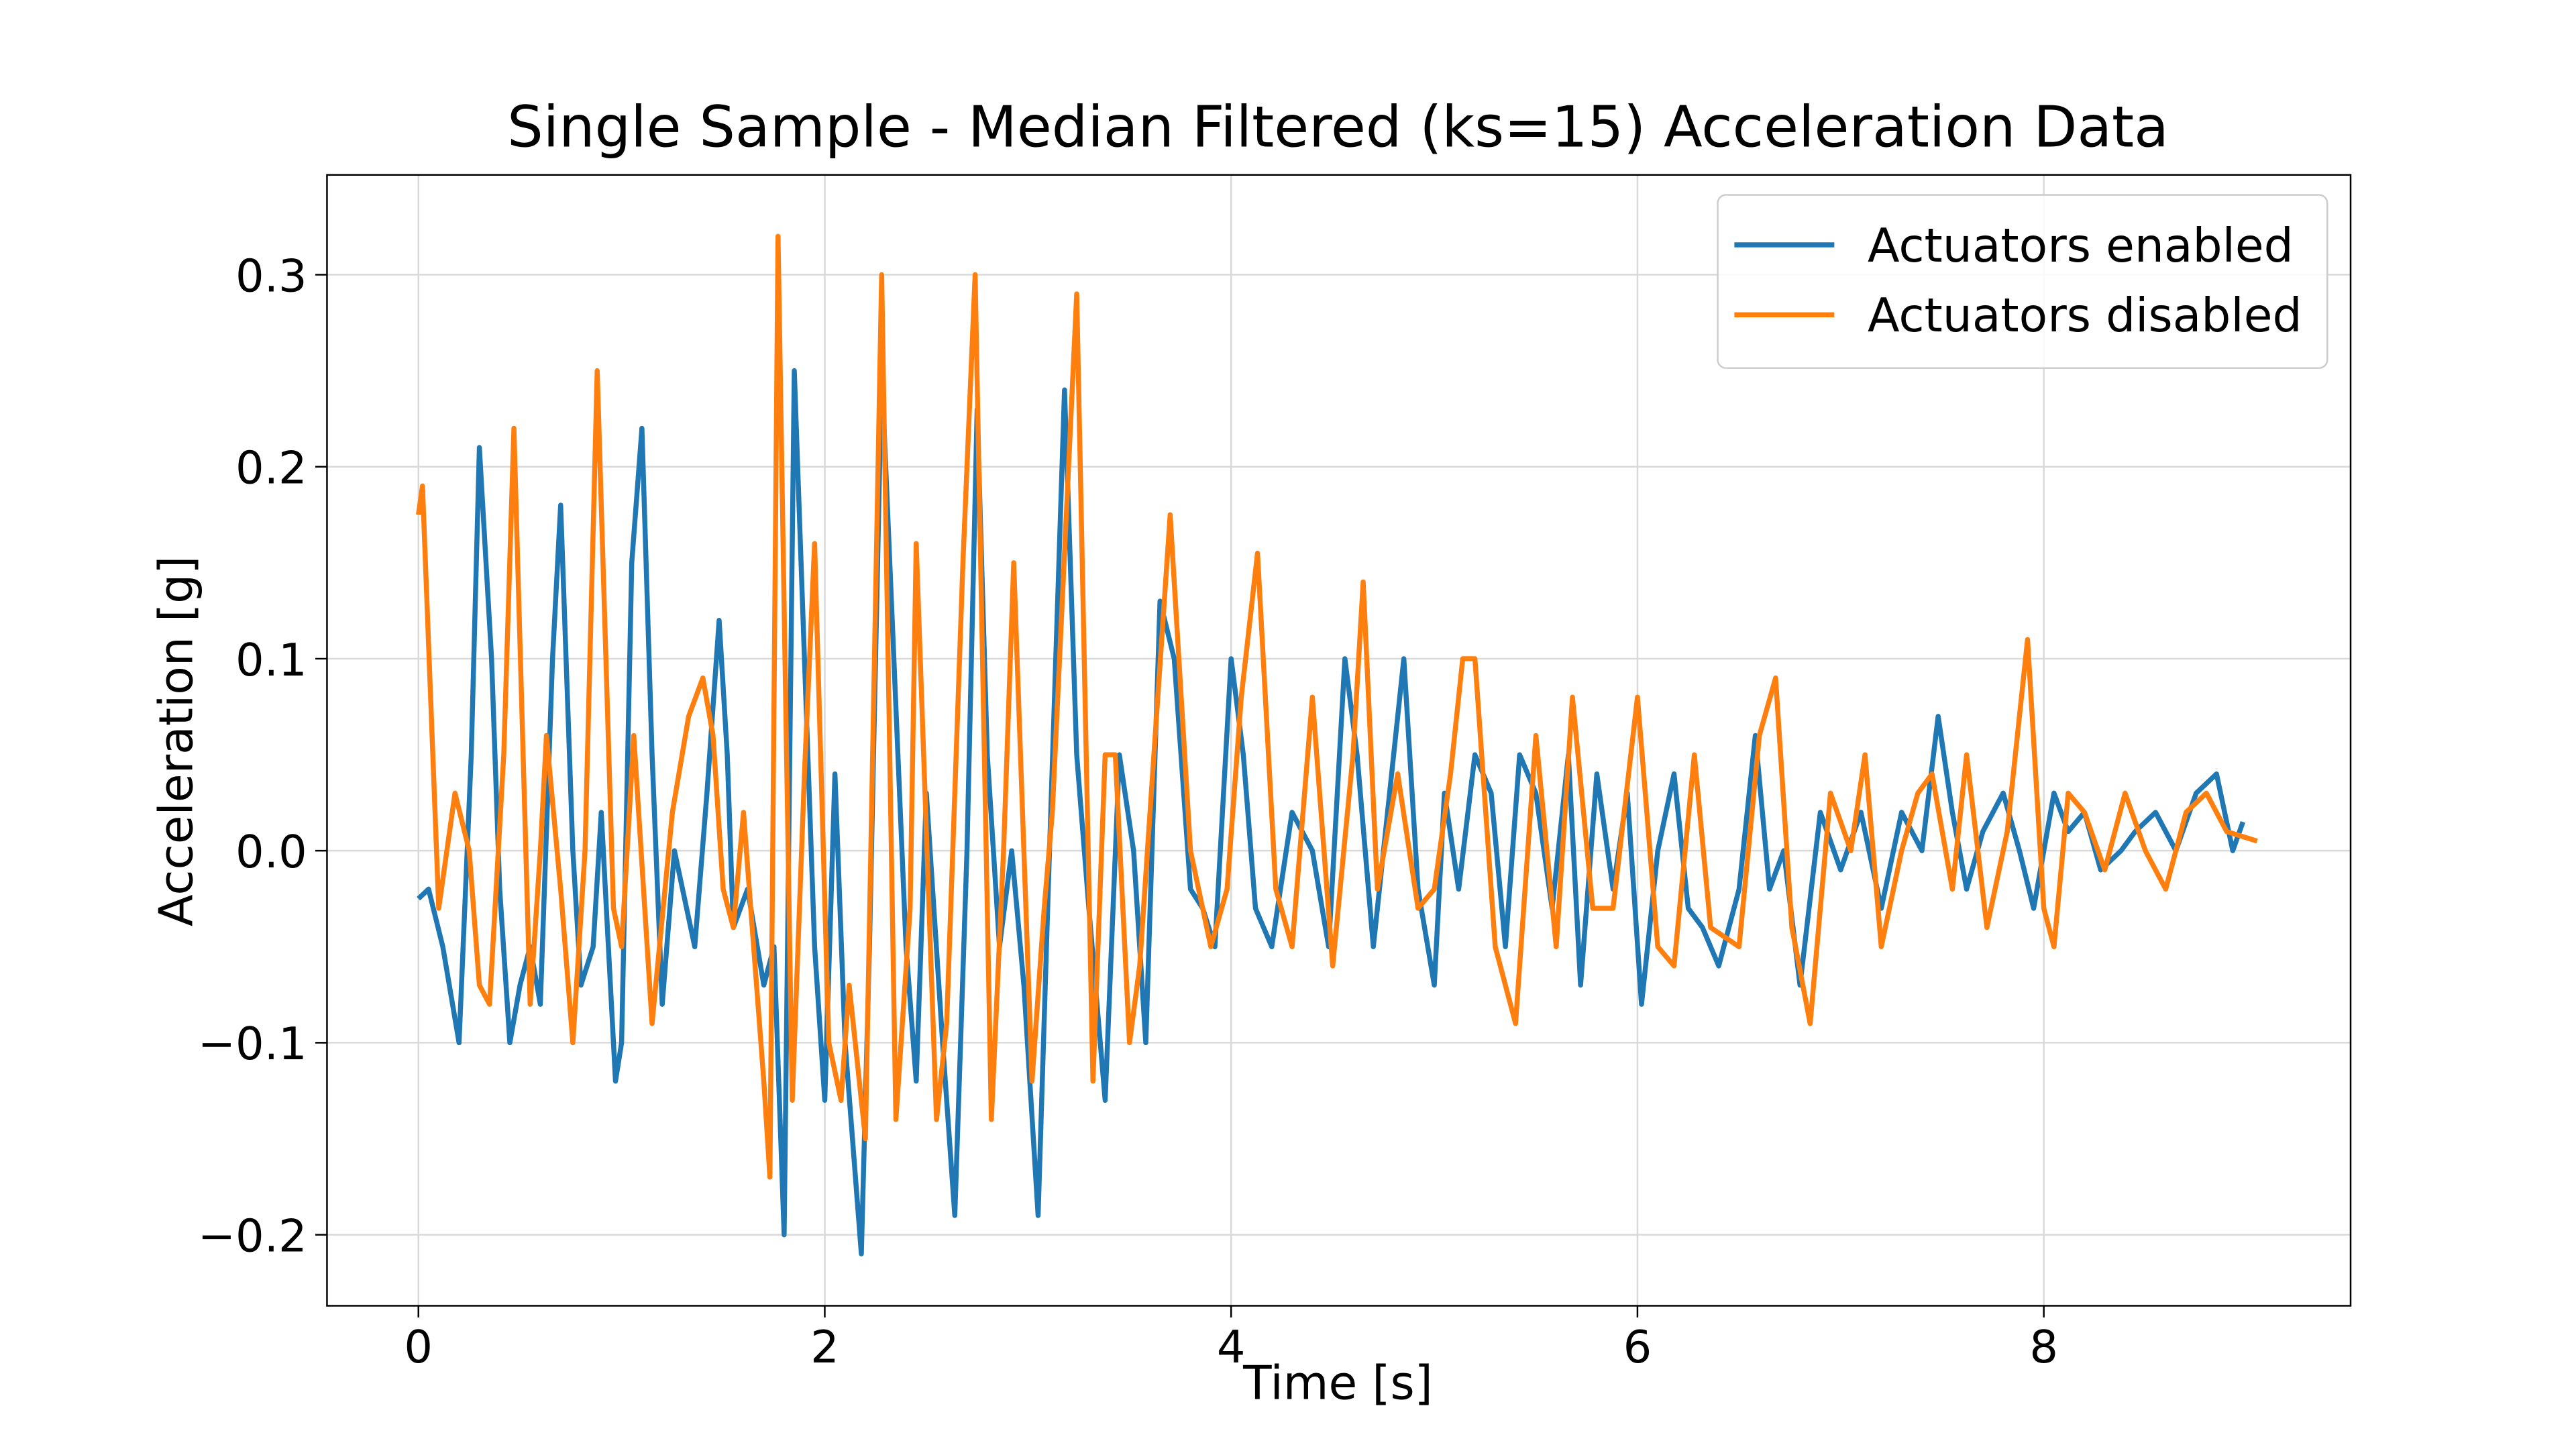 This screenshot has width=2576, height=1449. I want to click on y-tick-label: 0.0, so click(271, 852).